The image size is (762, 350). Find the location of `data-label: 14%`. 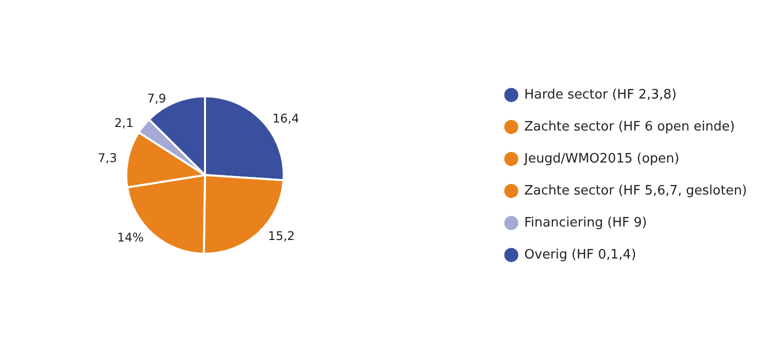

data-label: 14% is located at coordinates (130, 237).